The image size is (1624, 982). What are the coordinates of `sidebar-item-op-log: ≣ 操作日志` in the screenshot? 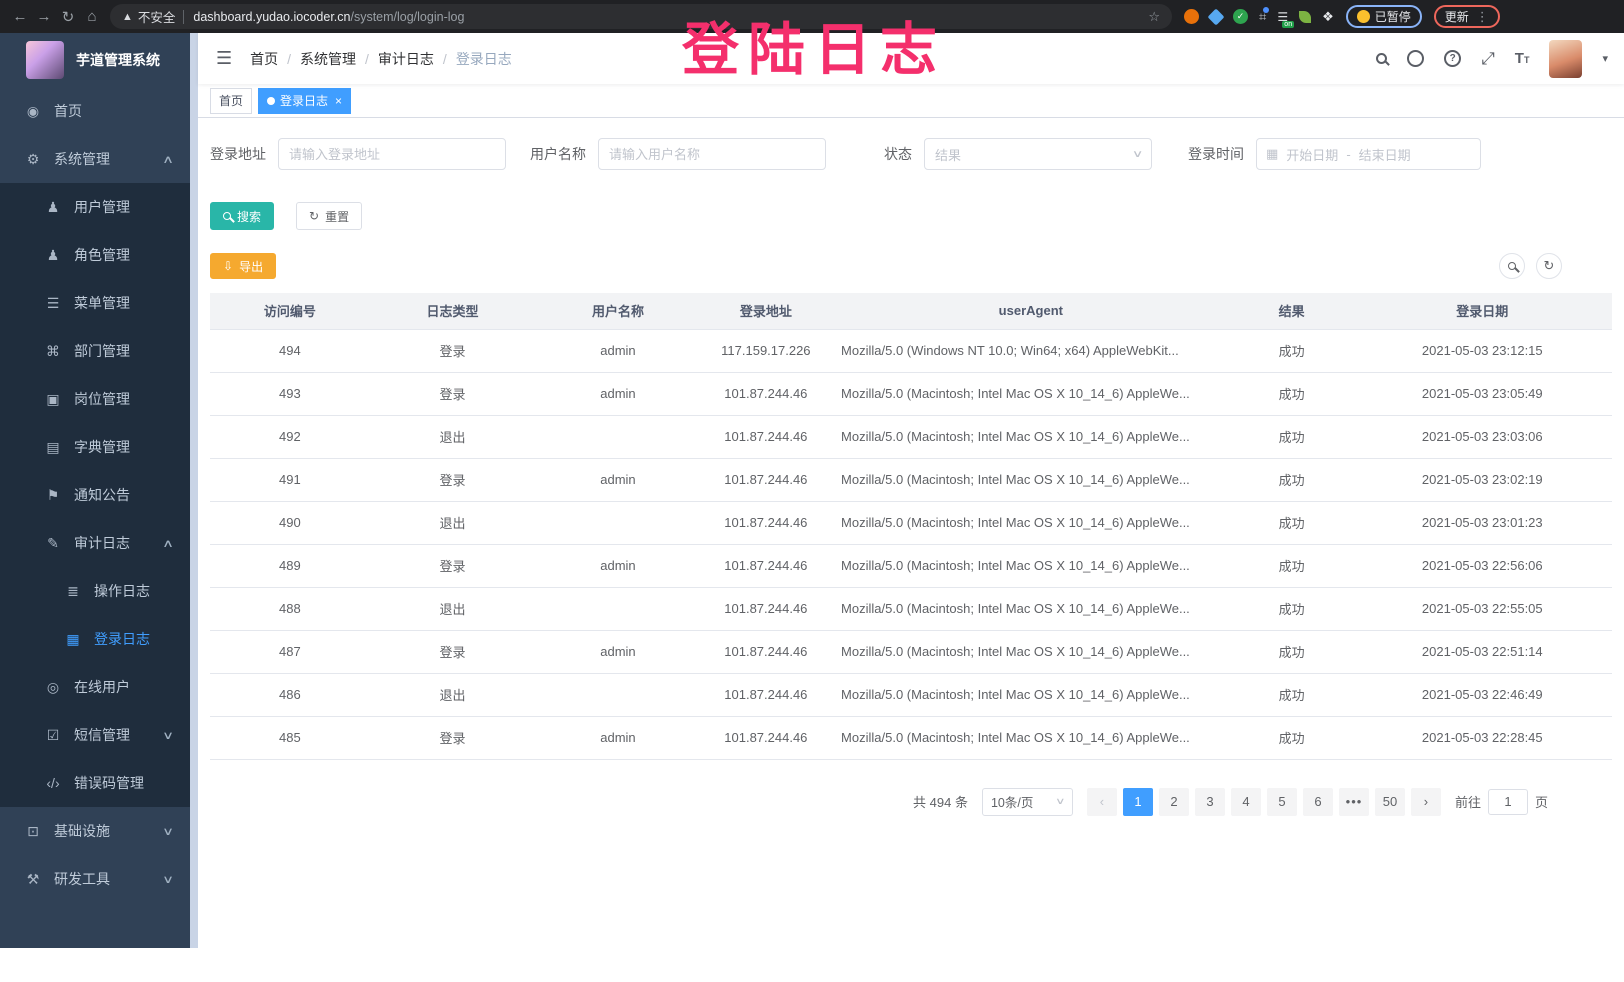 It's located at (95, 591).